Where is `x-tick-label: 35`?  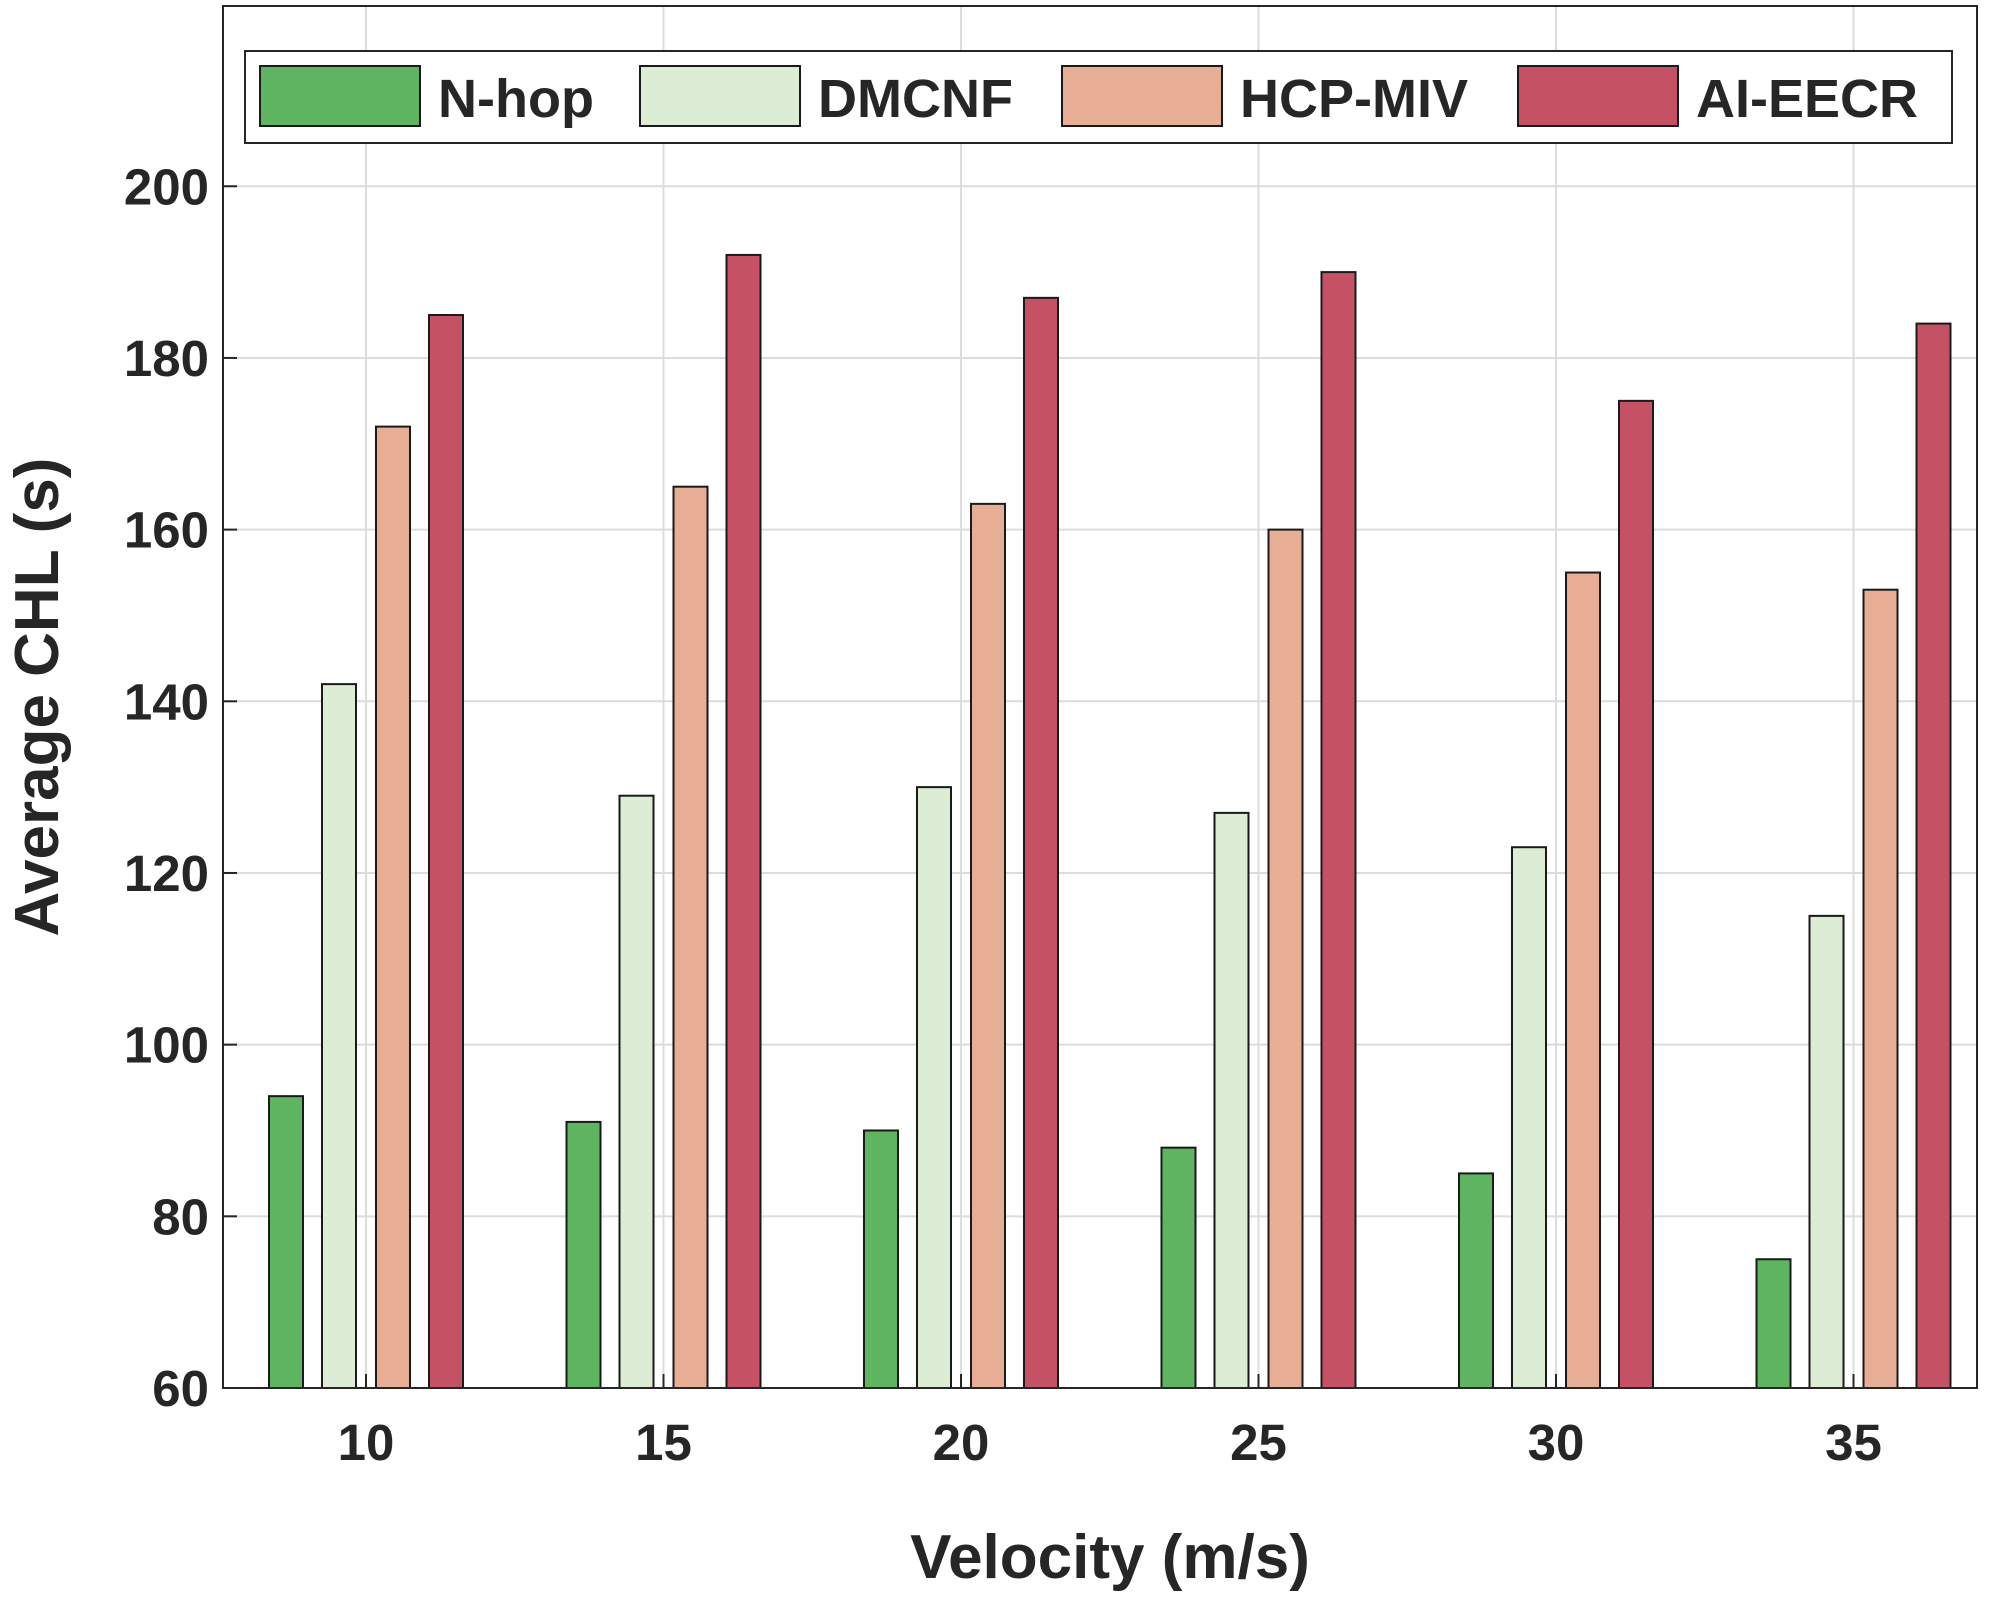 x-tick-label: 35 is located at coordinates (1853, 1442).